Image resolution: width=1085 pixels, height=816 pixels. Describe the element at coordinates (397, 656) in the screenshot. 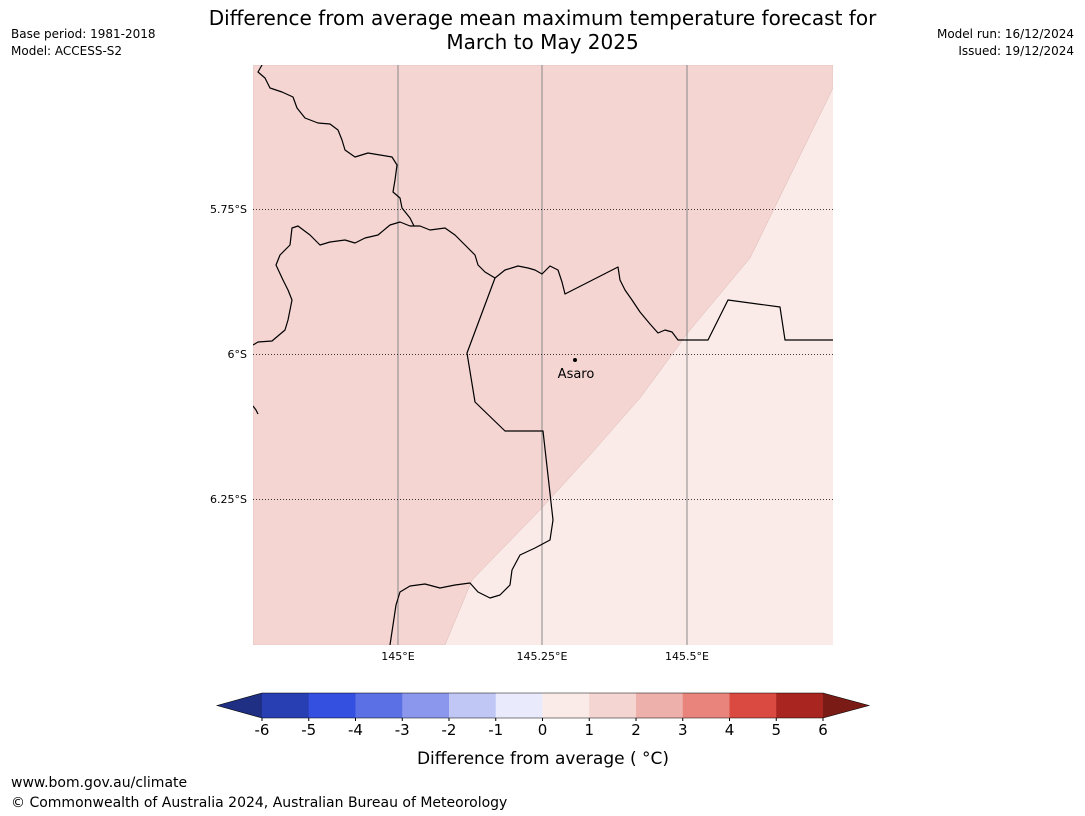

I see `lon-label-145: 145°E` at that location.